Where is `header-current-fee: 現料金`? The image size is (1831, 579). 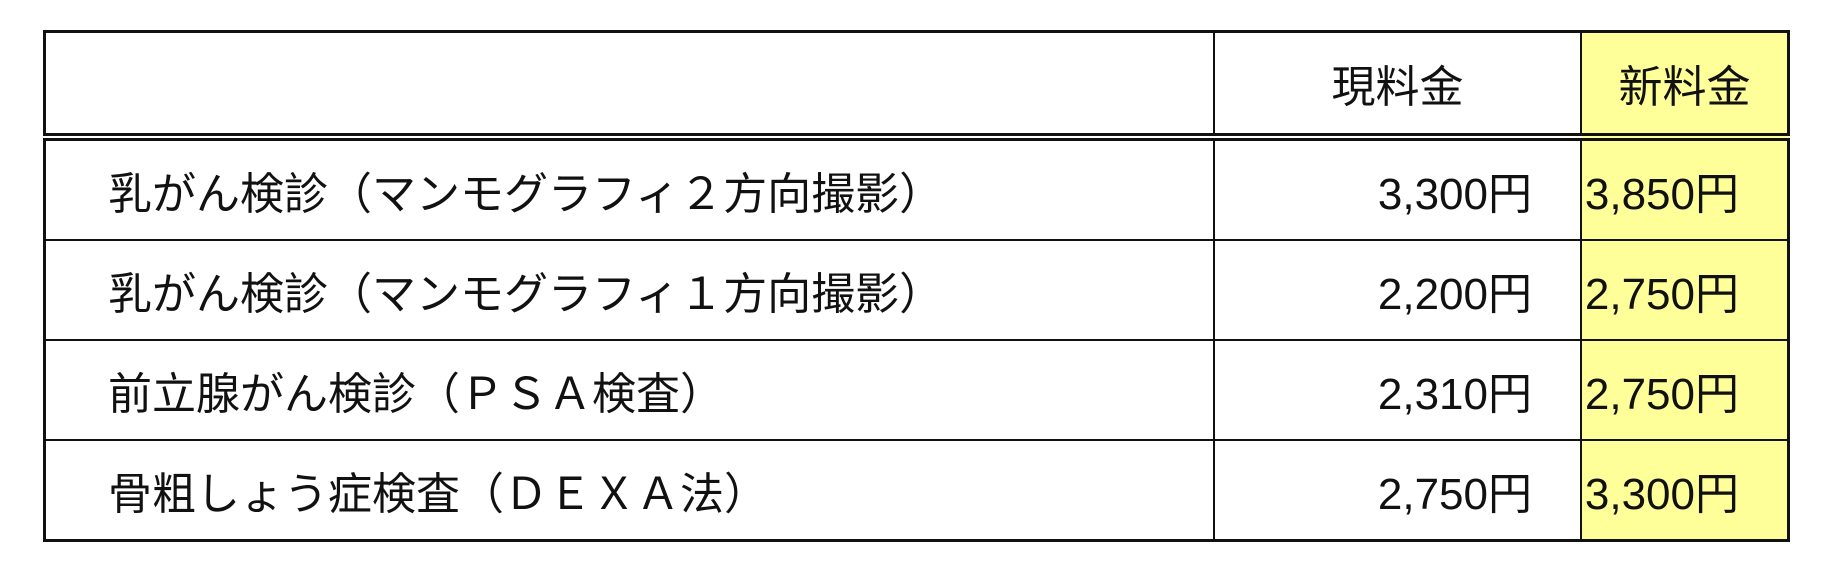
header-current-fee: 現料金 is located at coordinates (1397, 84).